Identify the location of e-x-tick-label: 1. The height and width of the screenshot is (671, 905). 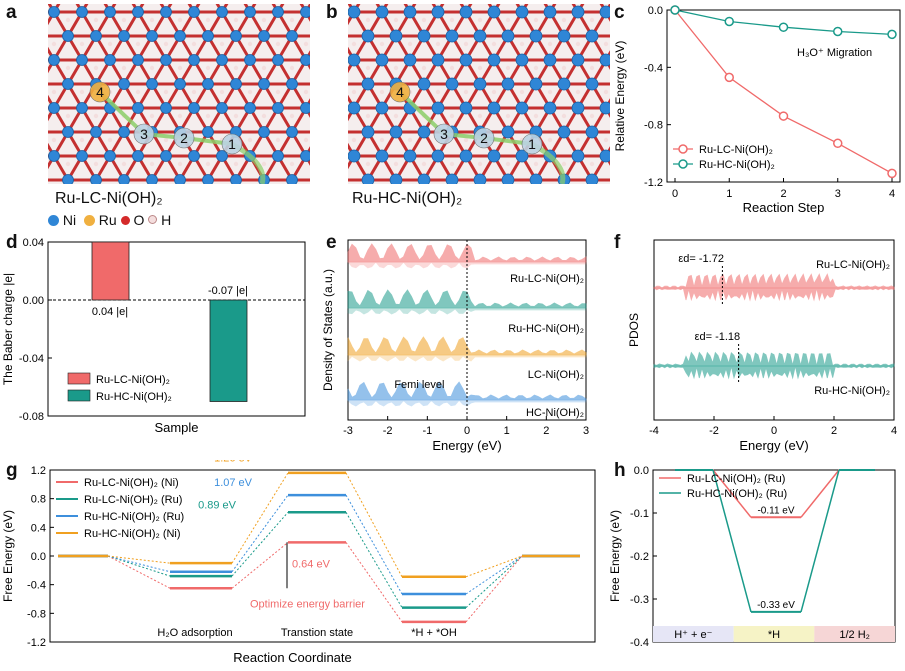
(507, 431).